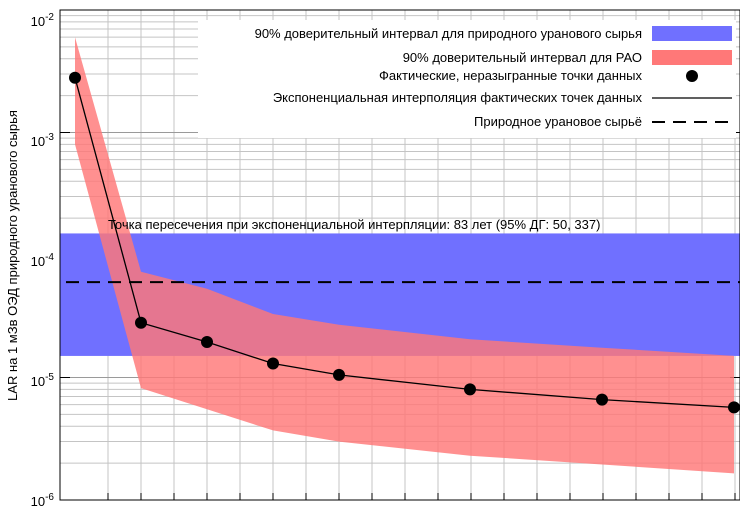 The width and height of the screenshot is (740, 509). What do you see at coordinates (692, 57) in the screenshot?
I see `legend-swatch-rao-band` at bounding box center [692, 57].